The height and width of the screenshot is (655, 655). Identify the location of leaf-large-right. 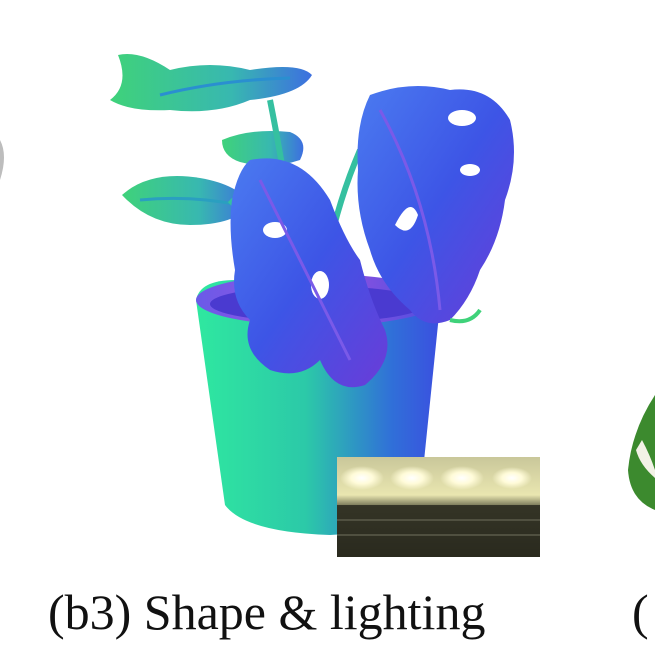
(435, 205).